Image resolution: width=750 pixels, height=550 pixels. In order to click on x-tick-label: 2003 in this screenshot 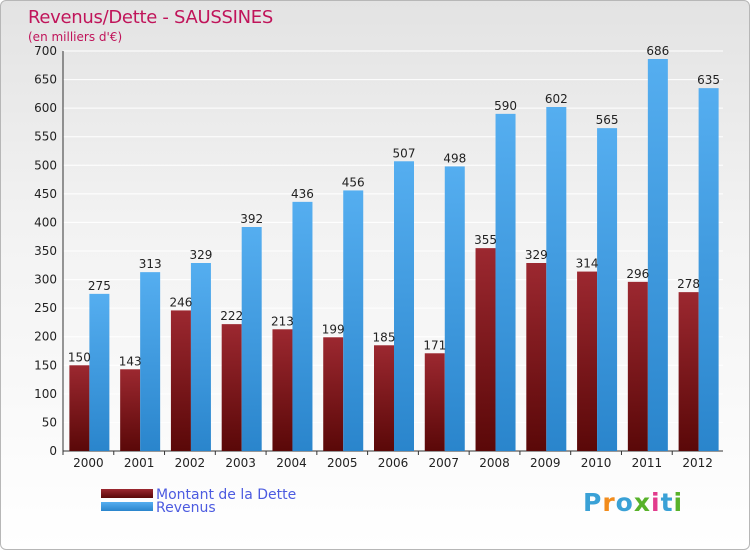, I will do `click(240, 463)`.